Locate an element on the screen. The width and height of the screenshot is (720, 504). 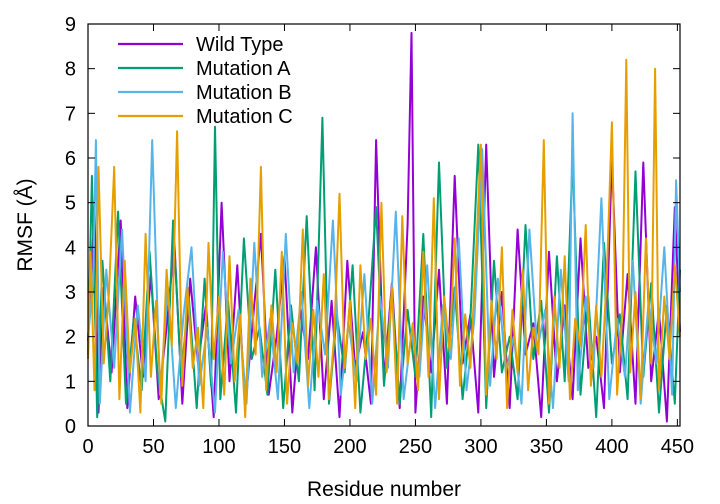
y-tick-label: 1 is located at coordinates (70, 382).